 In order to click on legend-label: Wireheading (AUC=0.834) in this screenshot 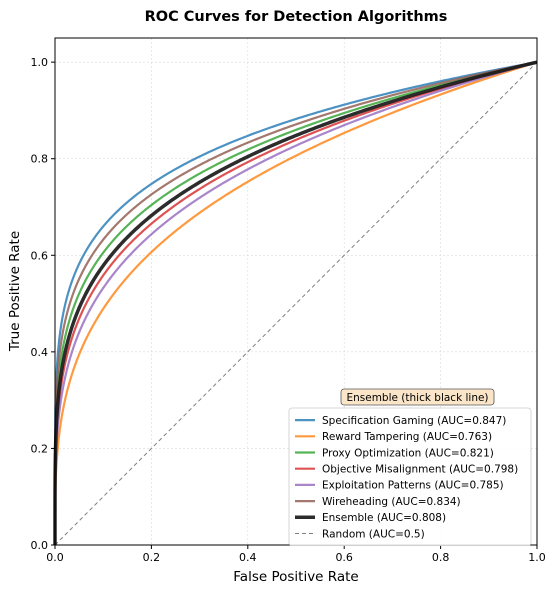, I will do `click(391, 502)`.